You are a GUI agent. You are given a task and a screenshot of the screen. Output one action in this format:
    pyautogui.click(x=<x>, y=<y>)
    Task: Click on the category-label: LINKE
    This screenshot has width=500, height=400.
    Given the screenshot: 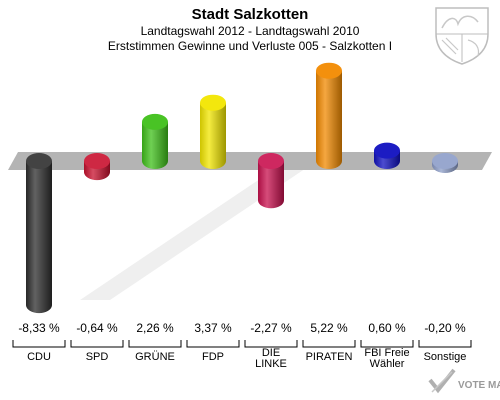 What is the action you would take?
    pyautogui.click(x=271, y=364)
    